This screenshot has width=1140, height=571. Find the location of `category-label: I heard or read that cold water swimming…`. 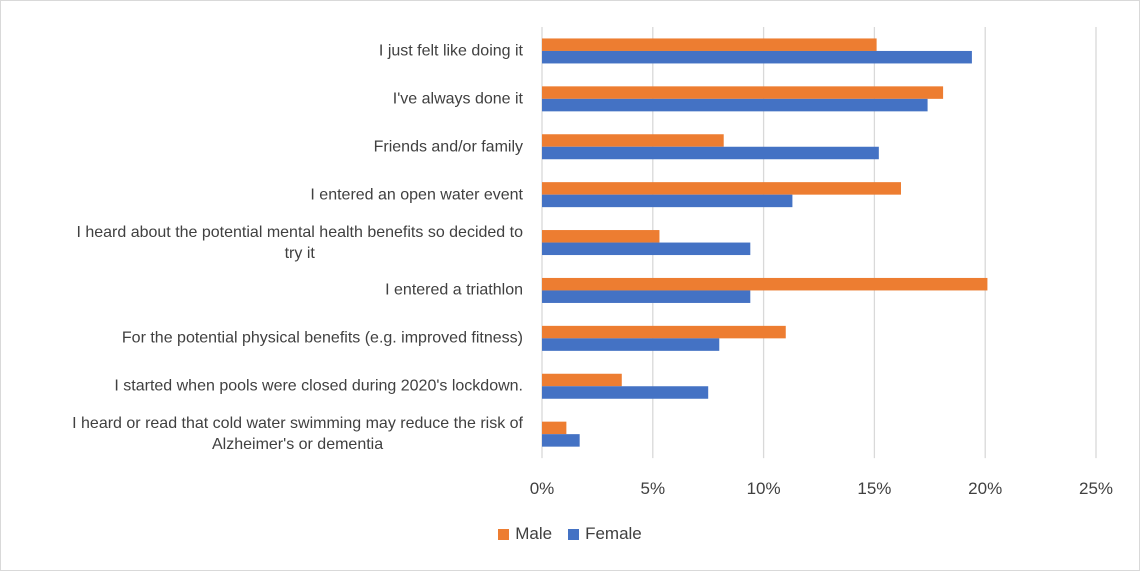

category-label: I heard or read that cold water swimming… is located at coordinates (297, 434).